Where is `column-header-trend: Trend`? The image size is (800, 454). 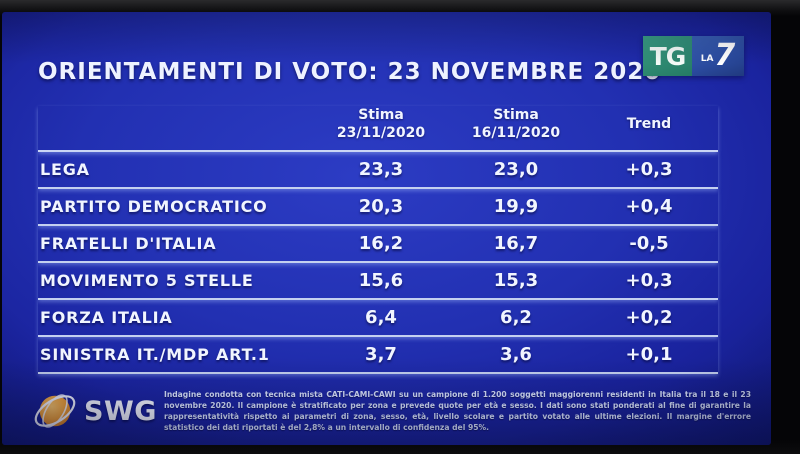
column-header-trend: Trend is located at coordinates (649, 124).